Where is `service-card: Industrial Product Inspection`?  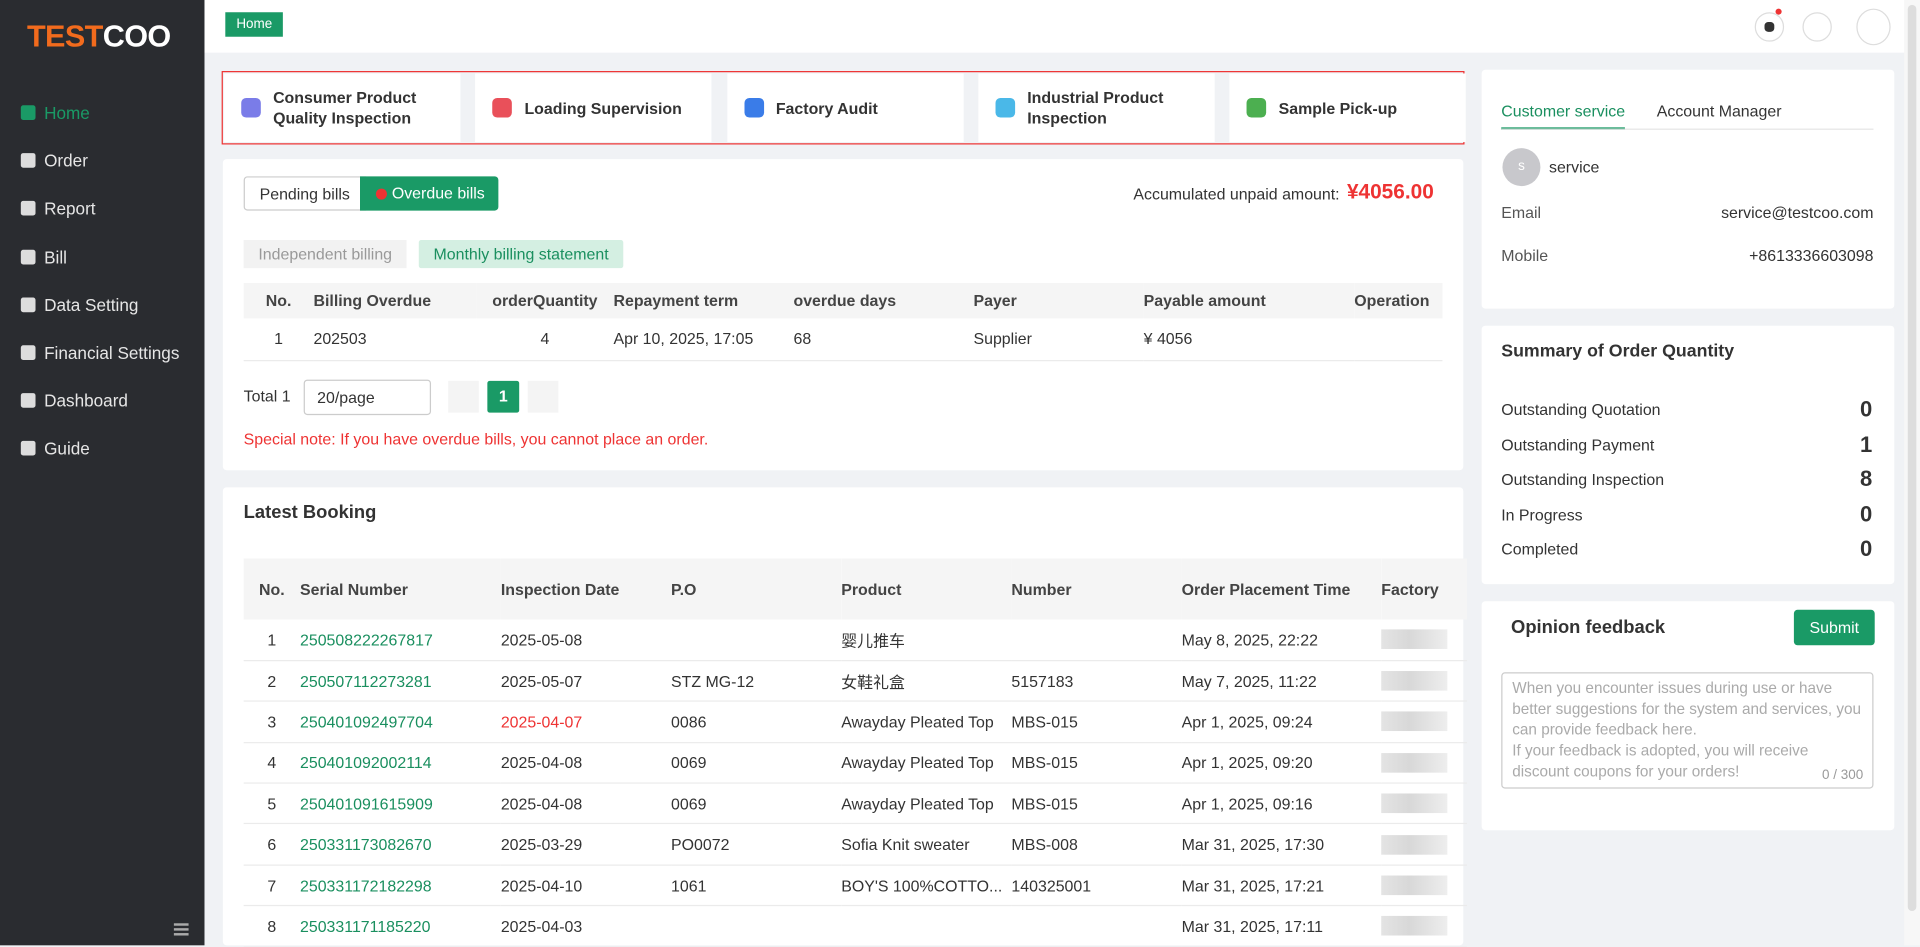 service-card: Industrial Product Inspection is located at coordinates (1096, 108).